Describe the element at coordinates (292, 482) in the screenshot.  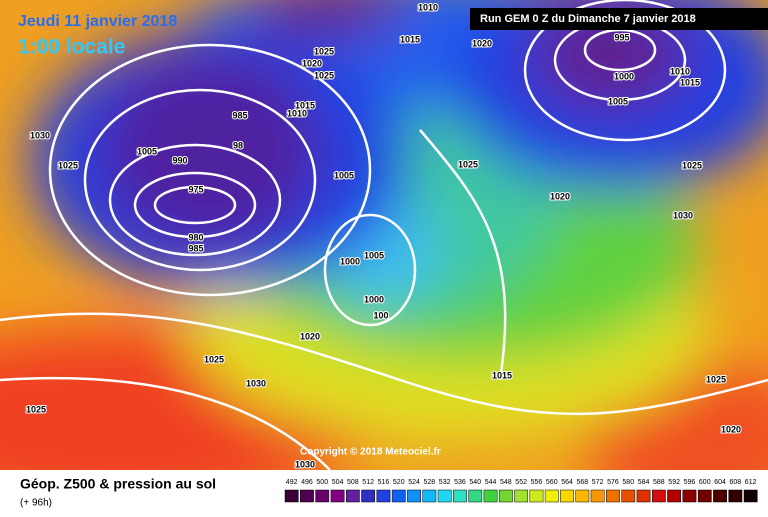
I see `scale-label: 492` at that location.